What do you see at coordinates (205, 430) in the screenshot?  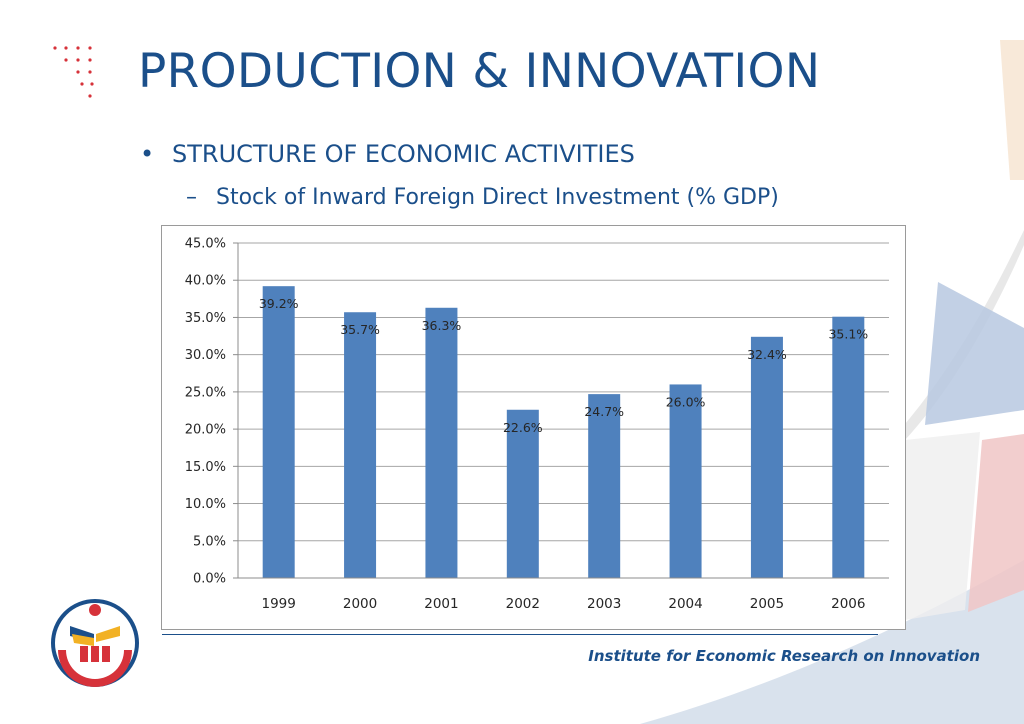 I see `y-tick-label: 20.0%` at bounding box center [205, 430].